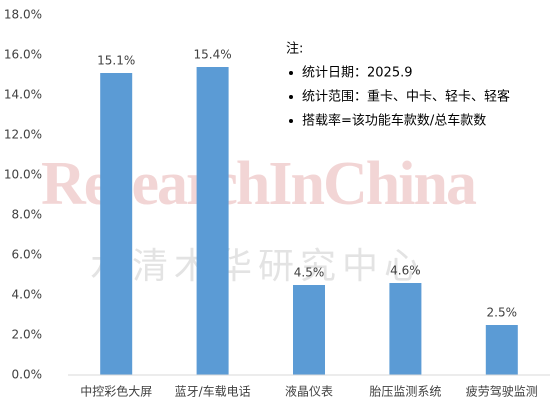 The image size is (552, 405). Describe the element at coordinates (23, 15) in the screenshot. I see `y-tick-label: 18.0%` at that location.